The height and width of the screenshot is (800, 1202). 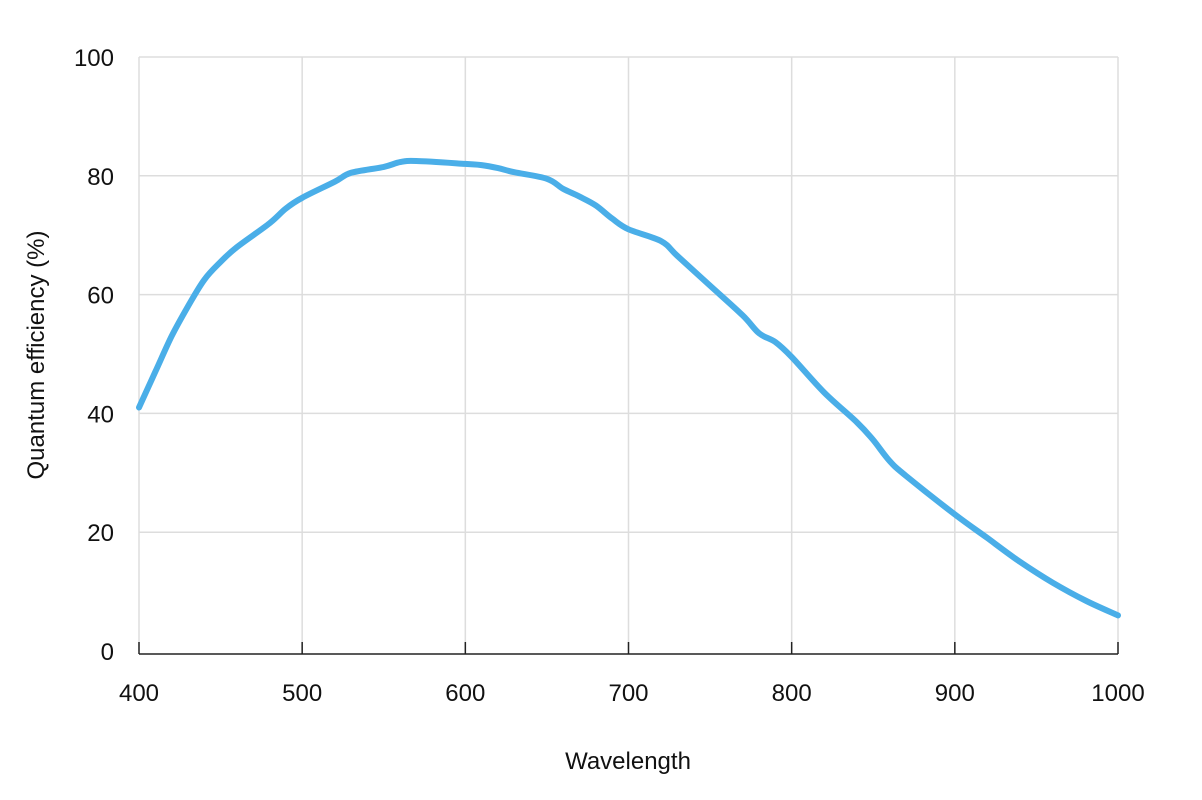 I want to click on y-tick-label: 100, so click(x=94, y=58).